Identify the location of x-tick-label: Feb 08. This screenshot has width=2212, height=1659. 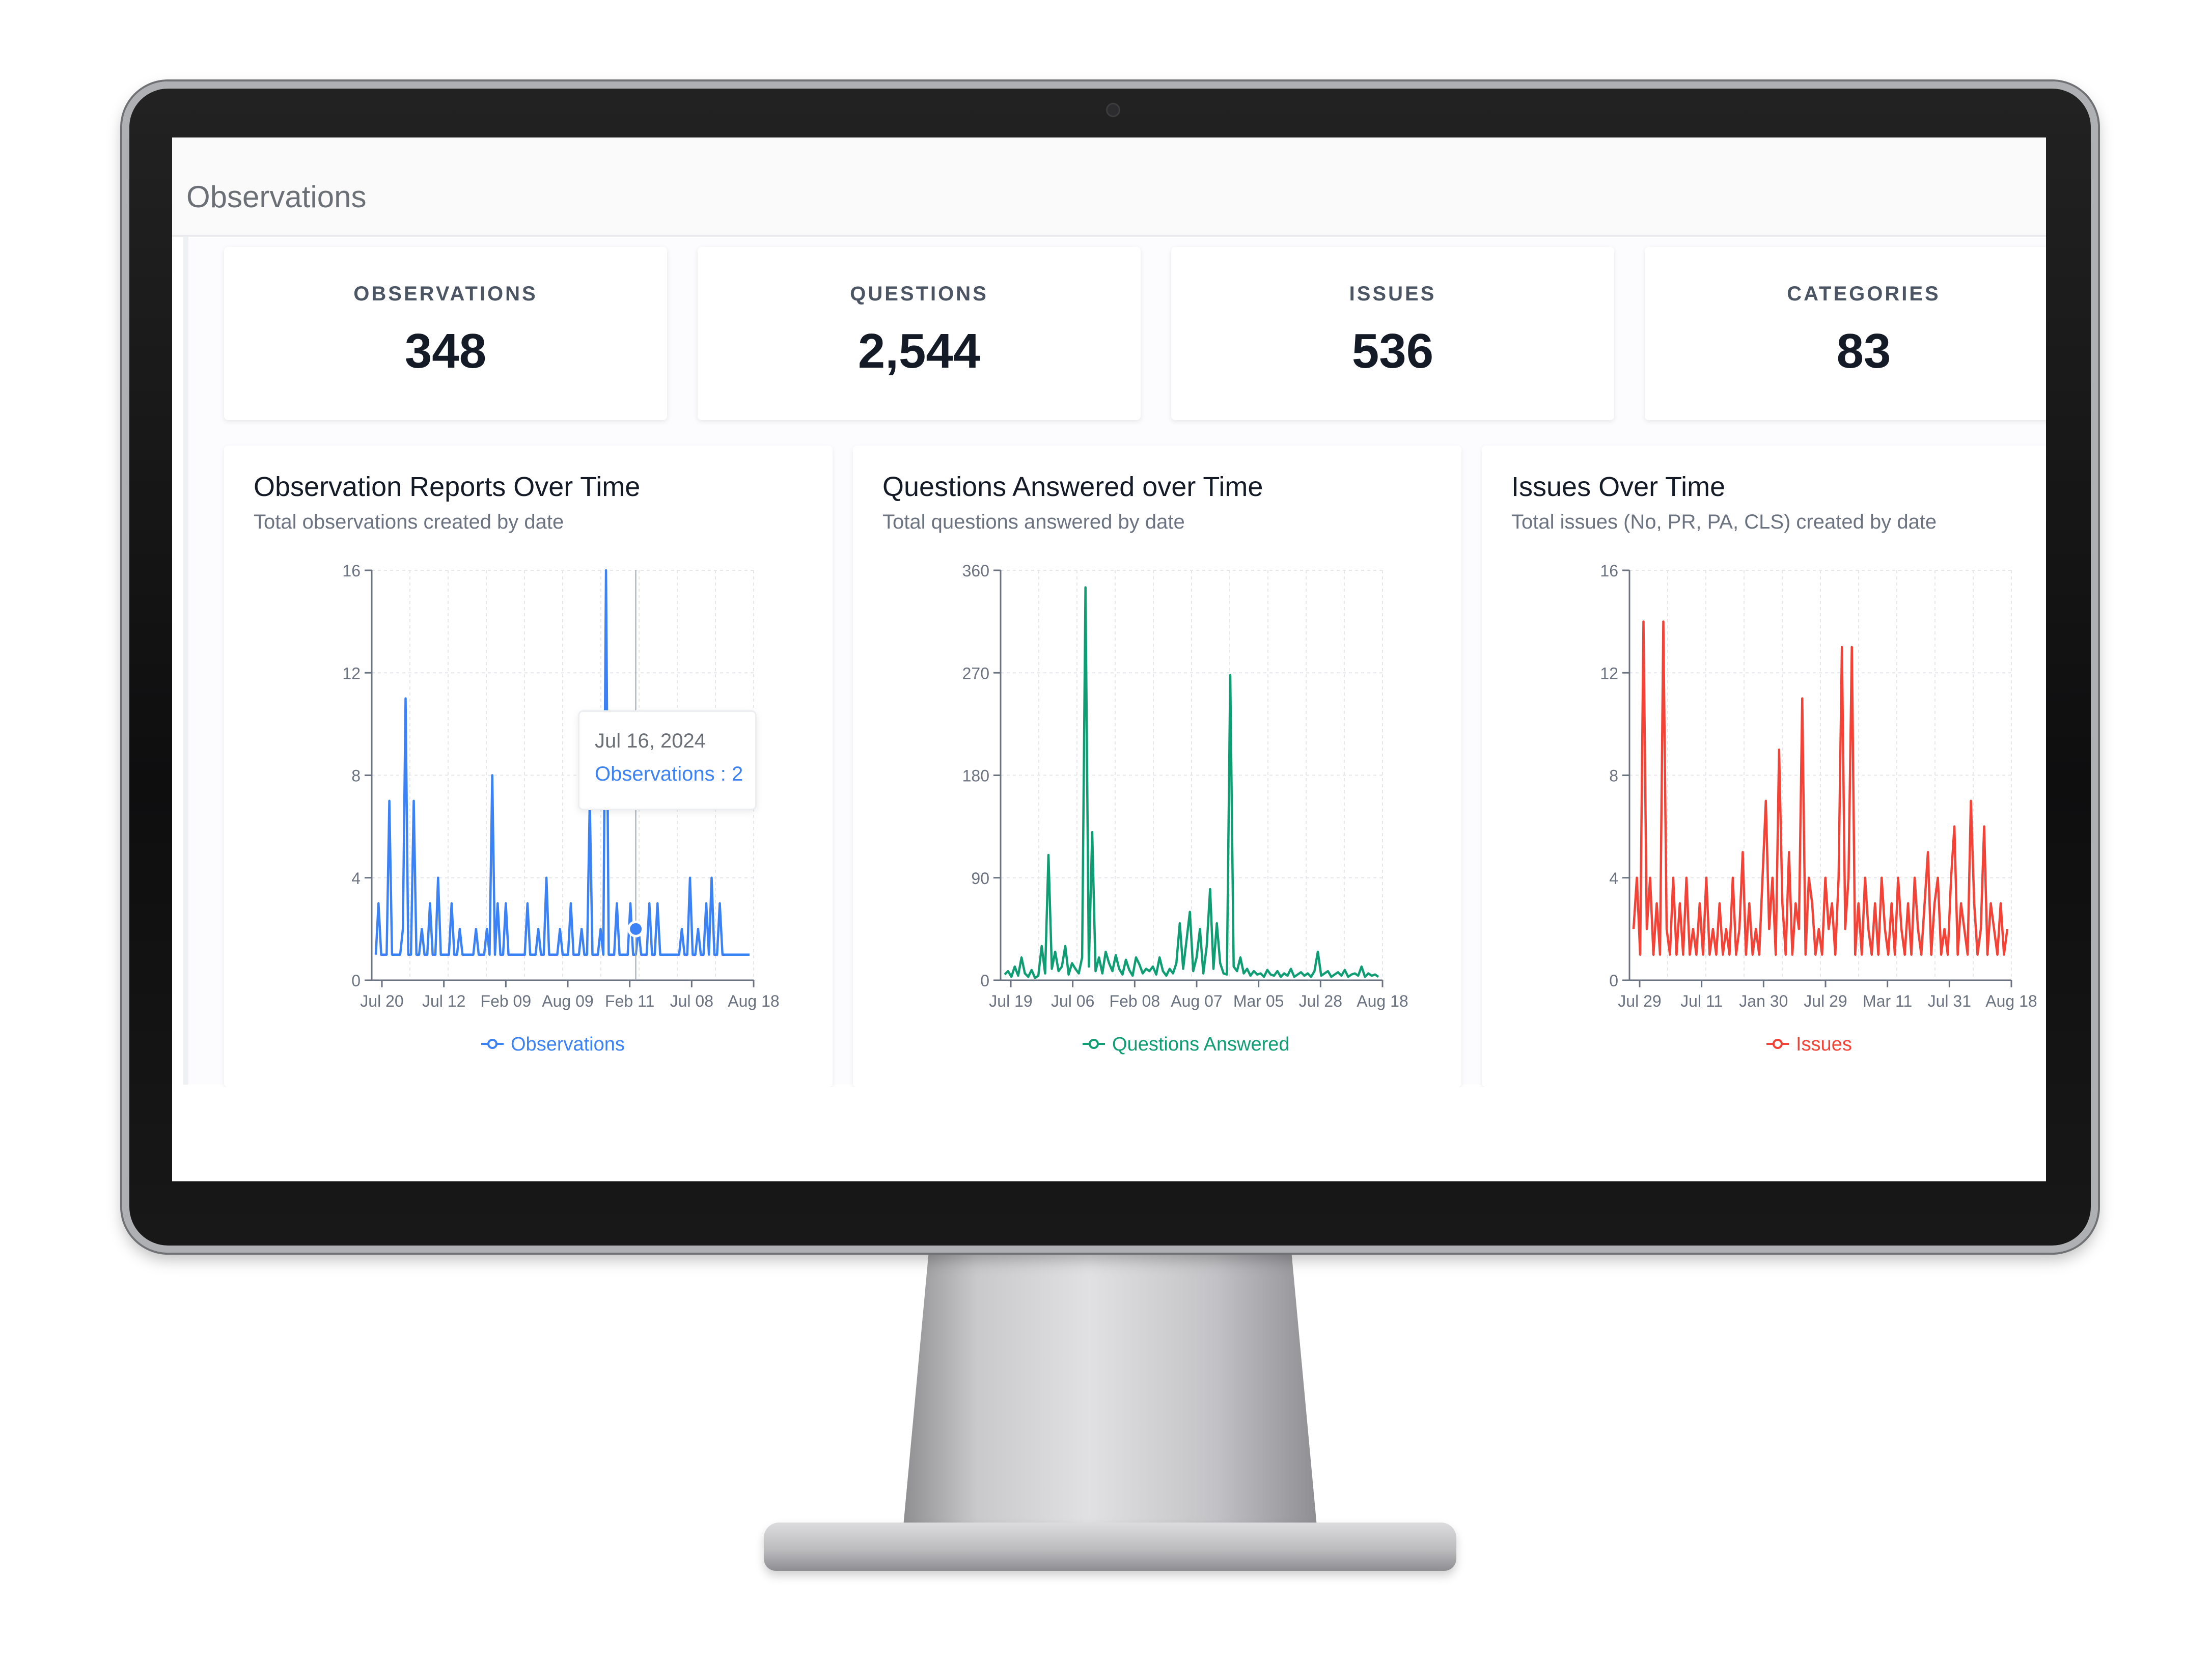
(1135, 1001).